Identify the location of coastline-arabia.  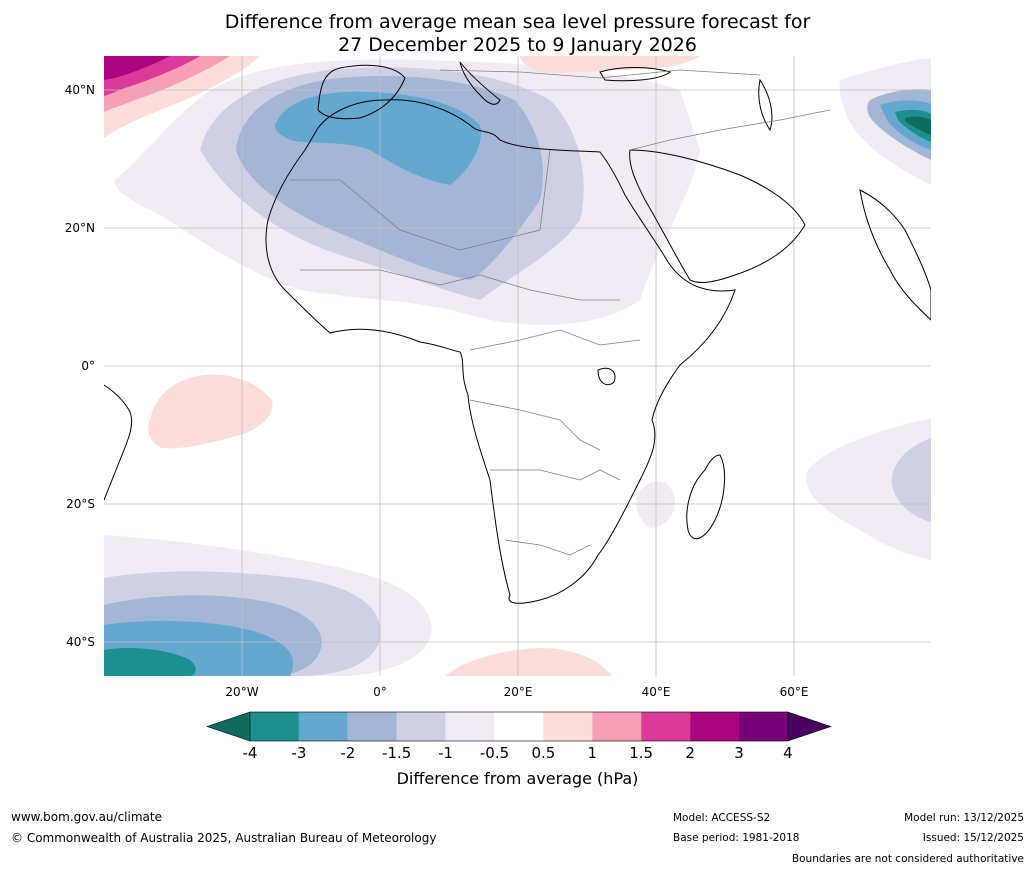
(717, 216).